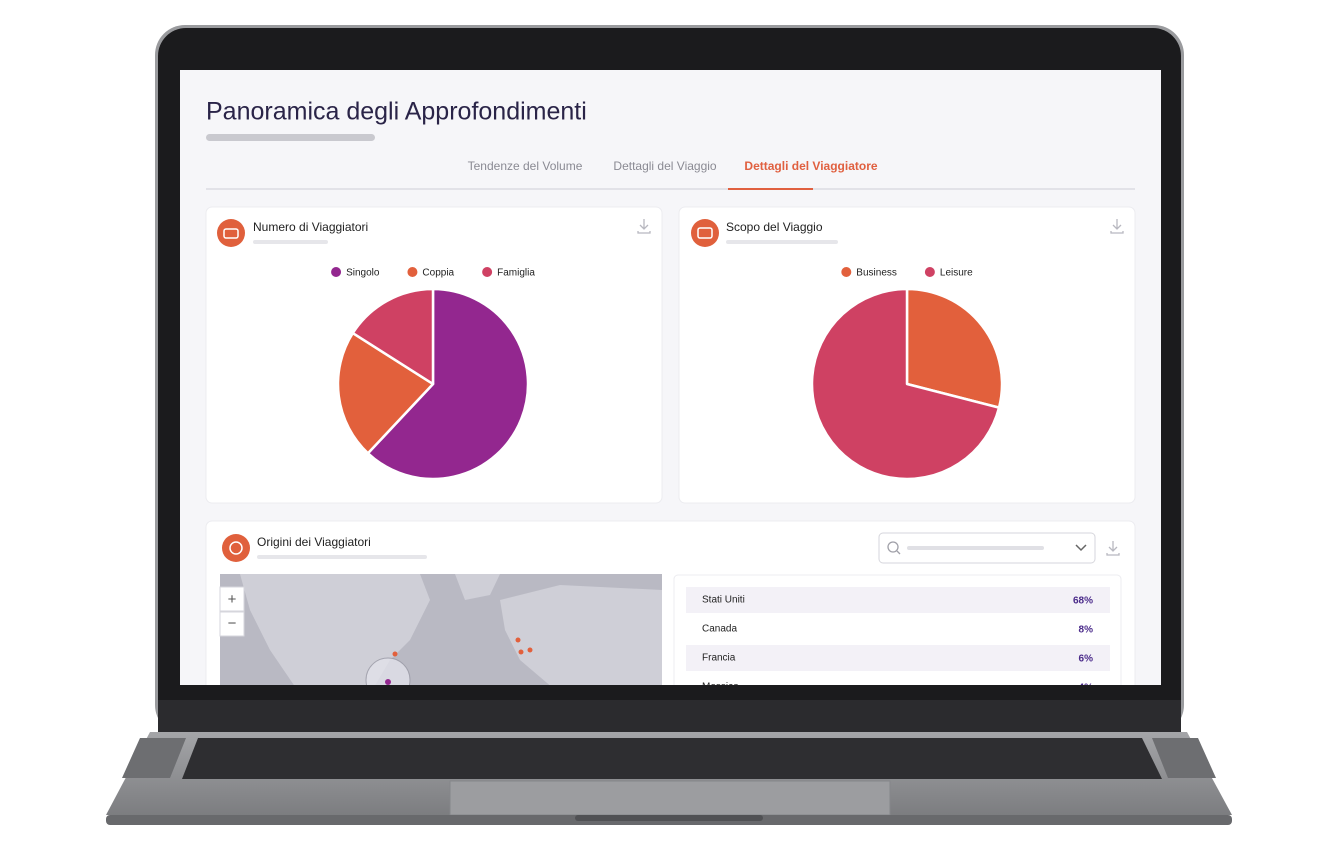  I want to click on legend-label: Leisure, so click(956, 273).